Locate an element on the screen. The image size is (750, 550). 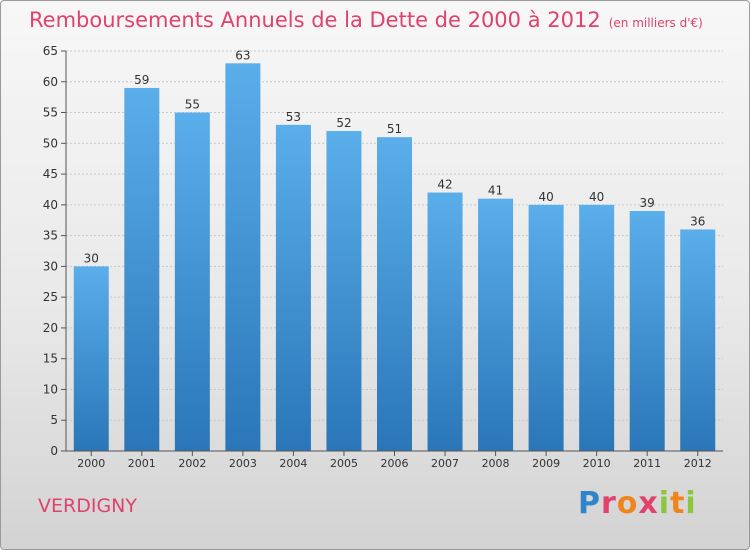
data-label: 42 is located at coordinates (444, 185).